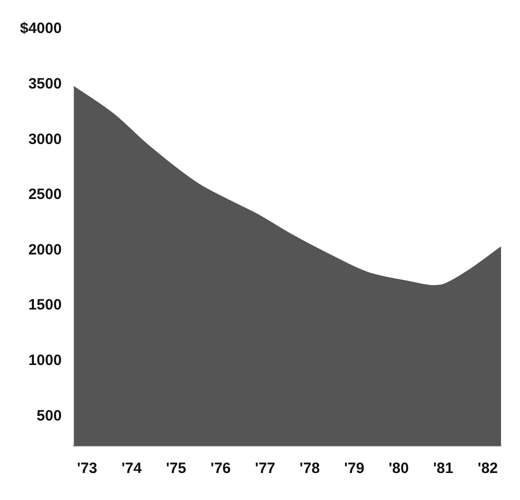 The height and width of the screenshot is (500, 520). What do you see at coordinates (49, 415) in the screenshot?
I see `y-tick-label: 500` at bounding box center [49, 415].